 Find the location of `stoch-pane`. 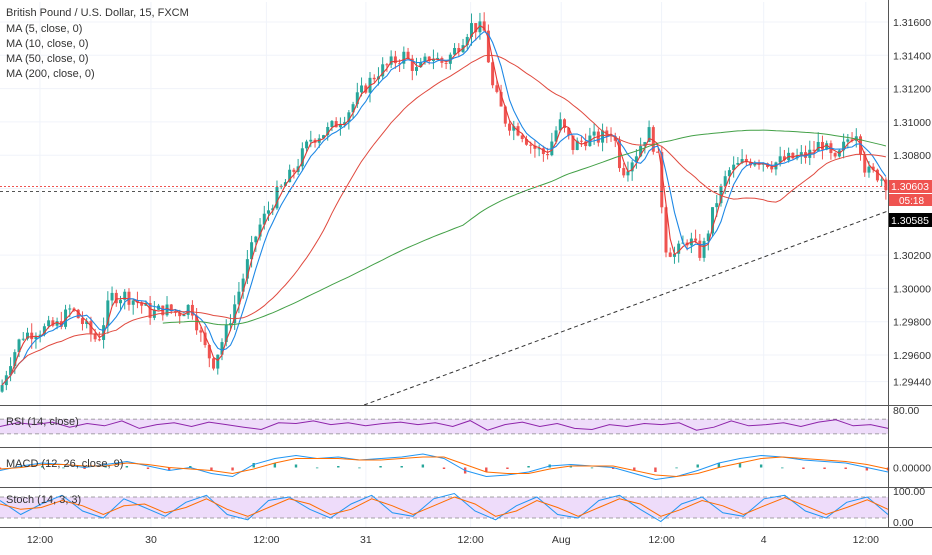

stoch-pane is located at coordinates (444, 507).